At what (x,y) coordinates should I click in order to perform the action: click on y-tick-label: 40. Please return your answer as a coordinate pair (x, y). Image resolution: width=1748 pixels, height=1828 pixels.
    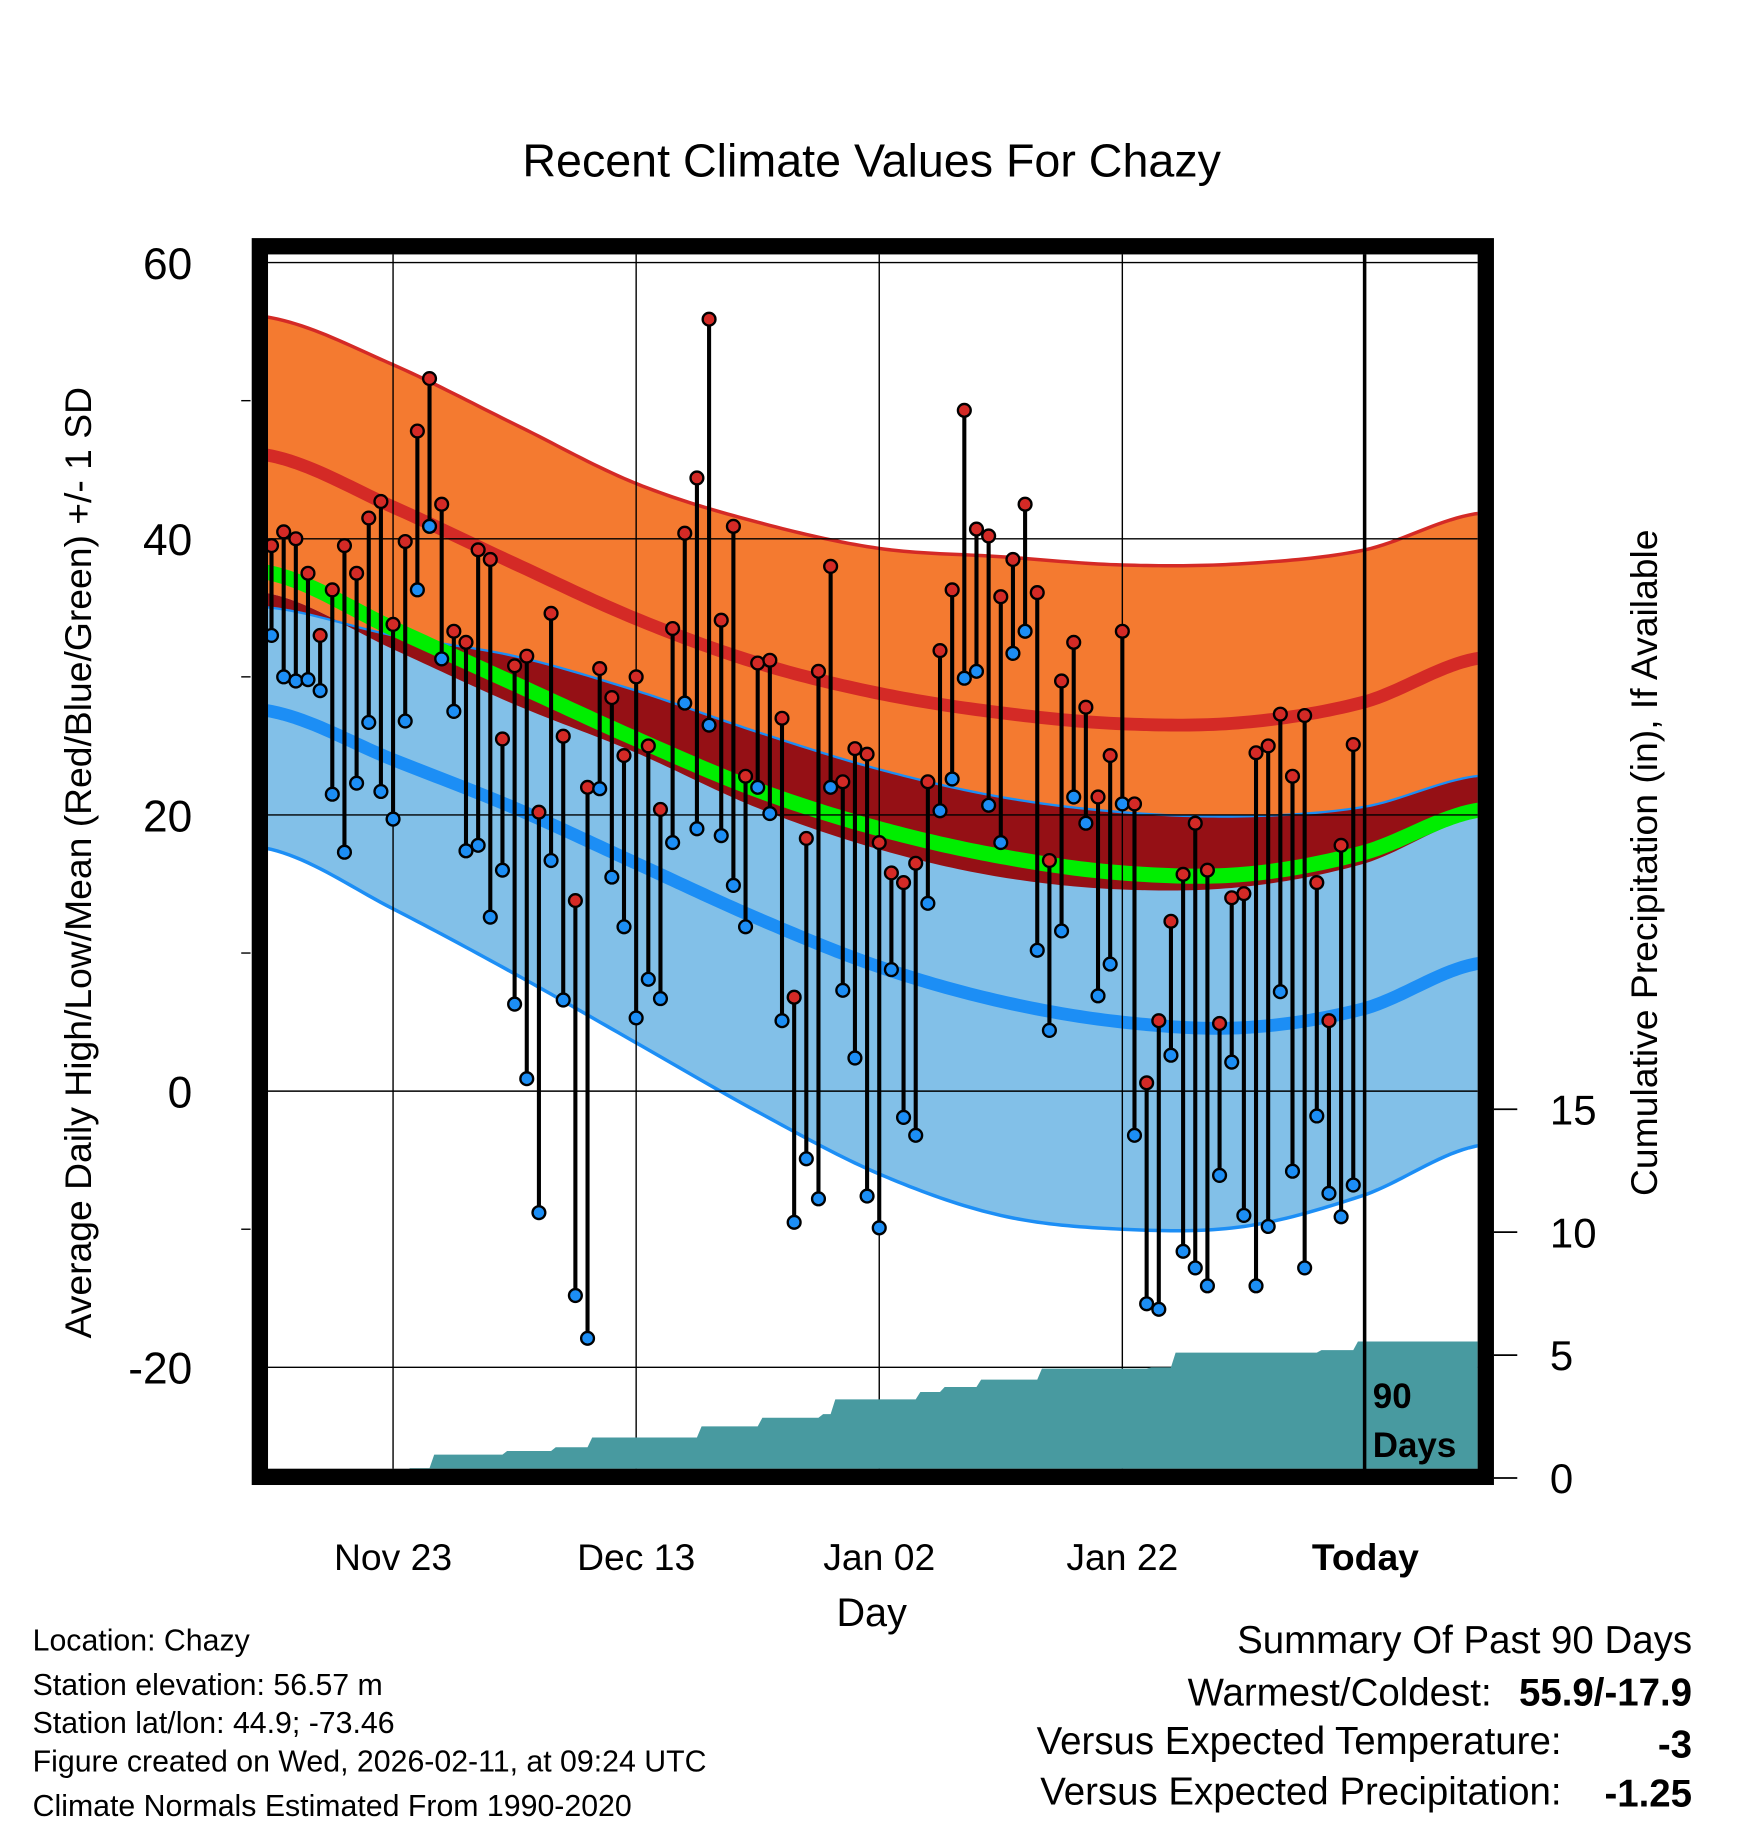
    Looking at the image, I should click on (167, 540).